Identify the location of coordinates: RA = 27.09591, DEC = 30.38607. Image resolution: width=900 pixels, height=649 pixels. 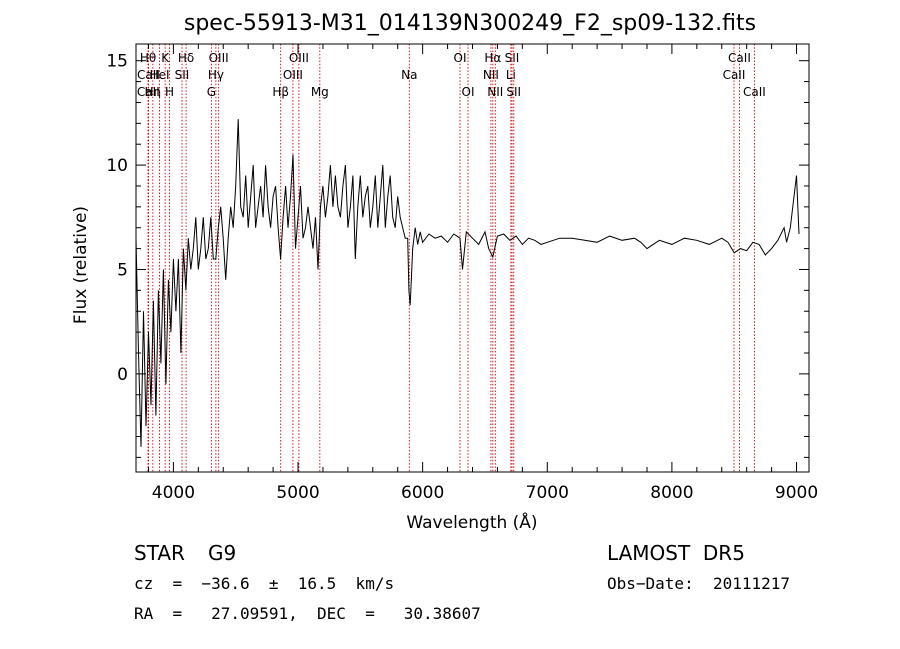
(307, 613).